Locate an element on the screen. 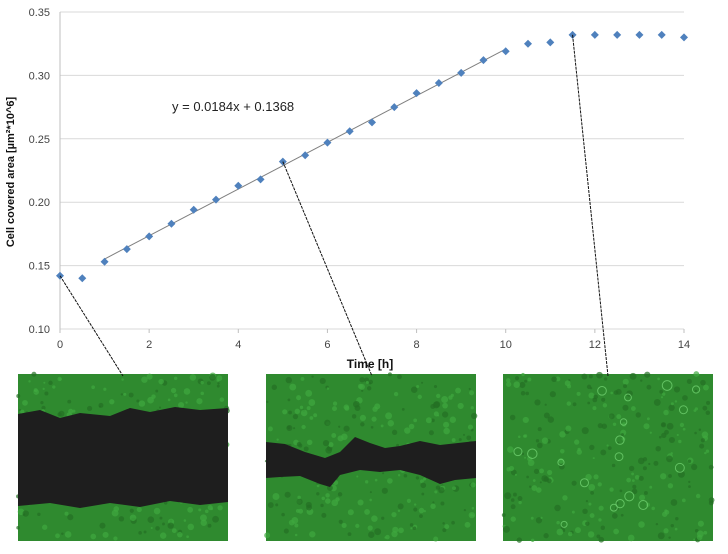 Image resolution: width=728 pixels, height=554 pixels. x-tick-label: 12 is located at coordinates (595, 345).